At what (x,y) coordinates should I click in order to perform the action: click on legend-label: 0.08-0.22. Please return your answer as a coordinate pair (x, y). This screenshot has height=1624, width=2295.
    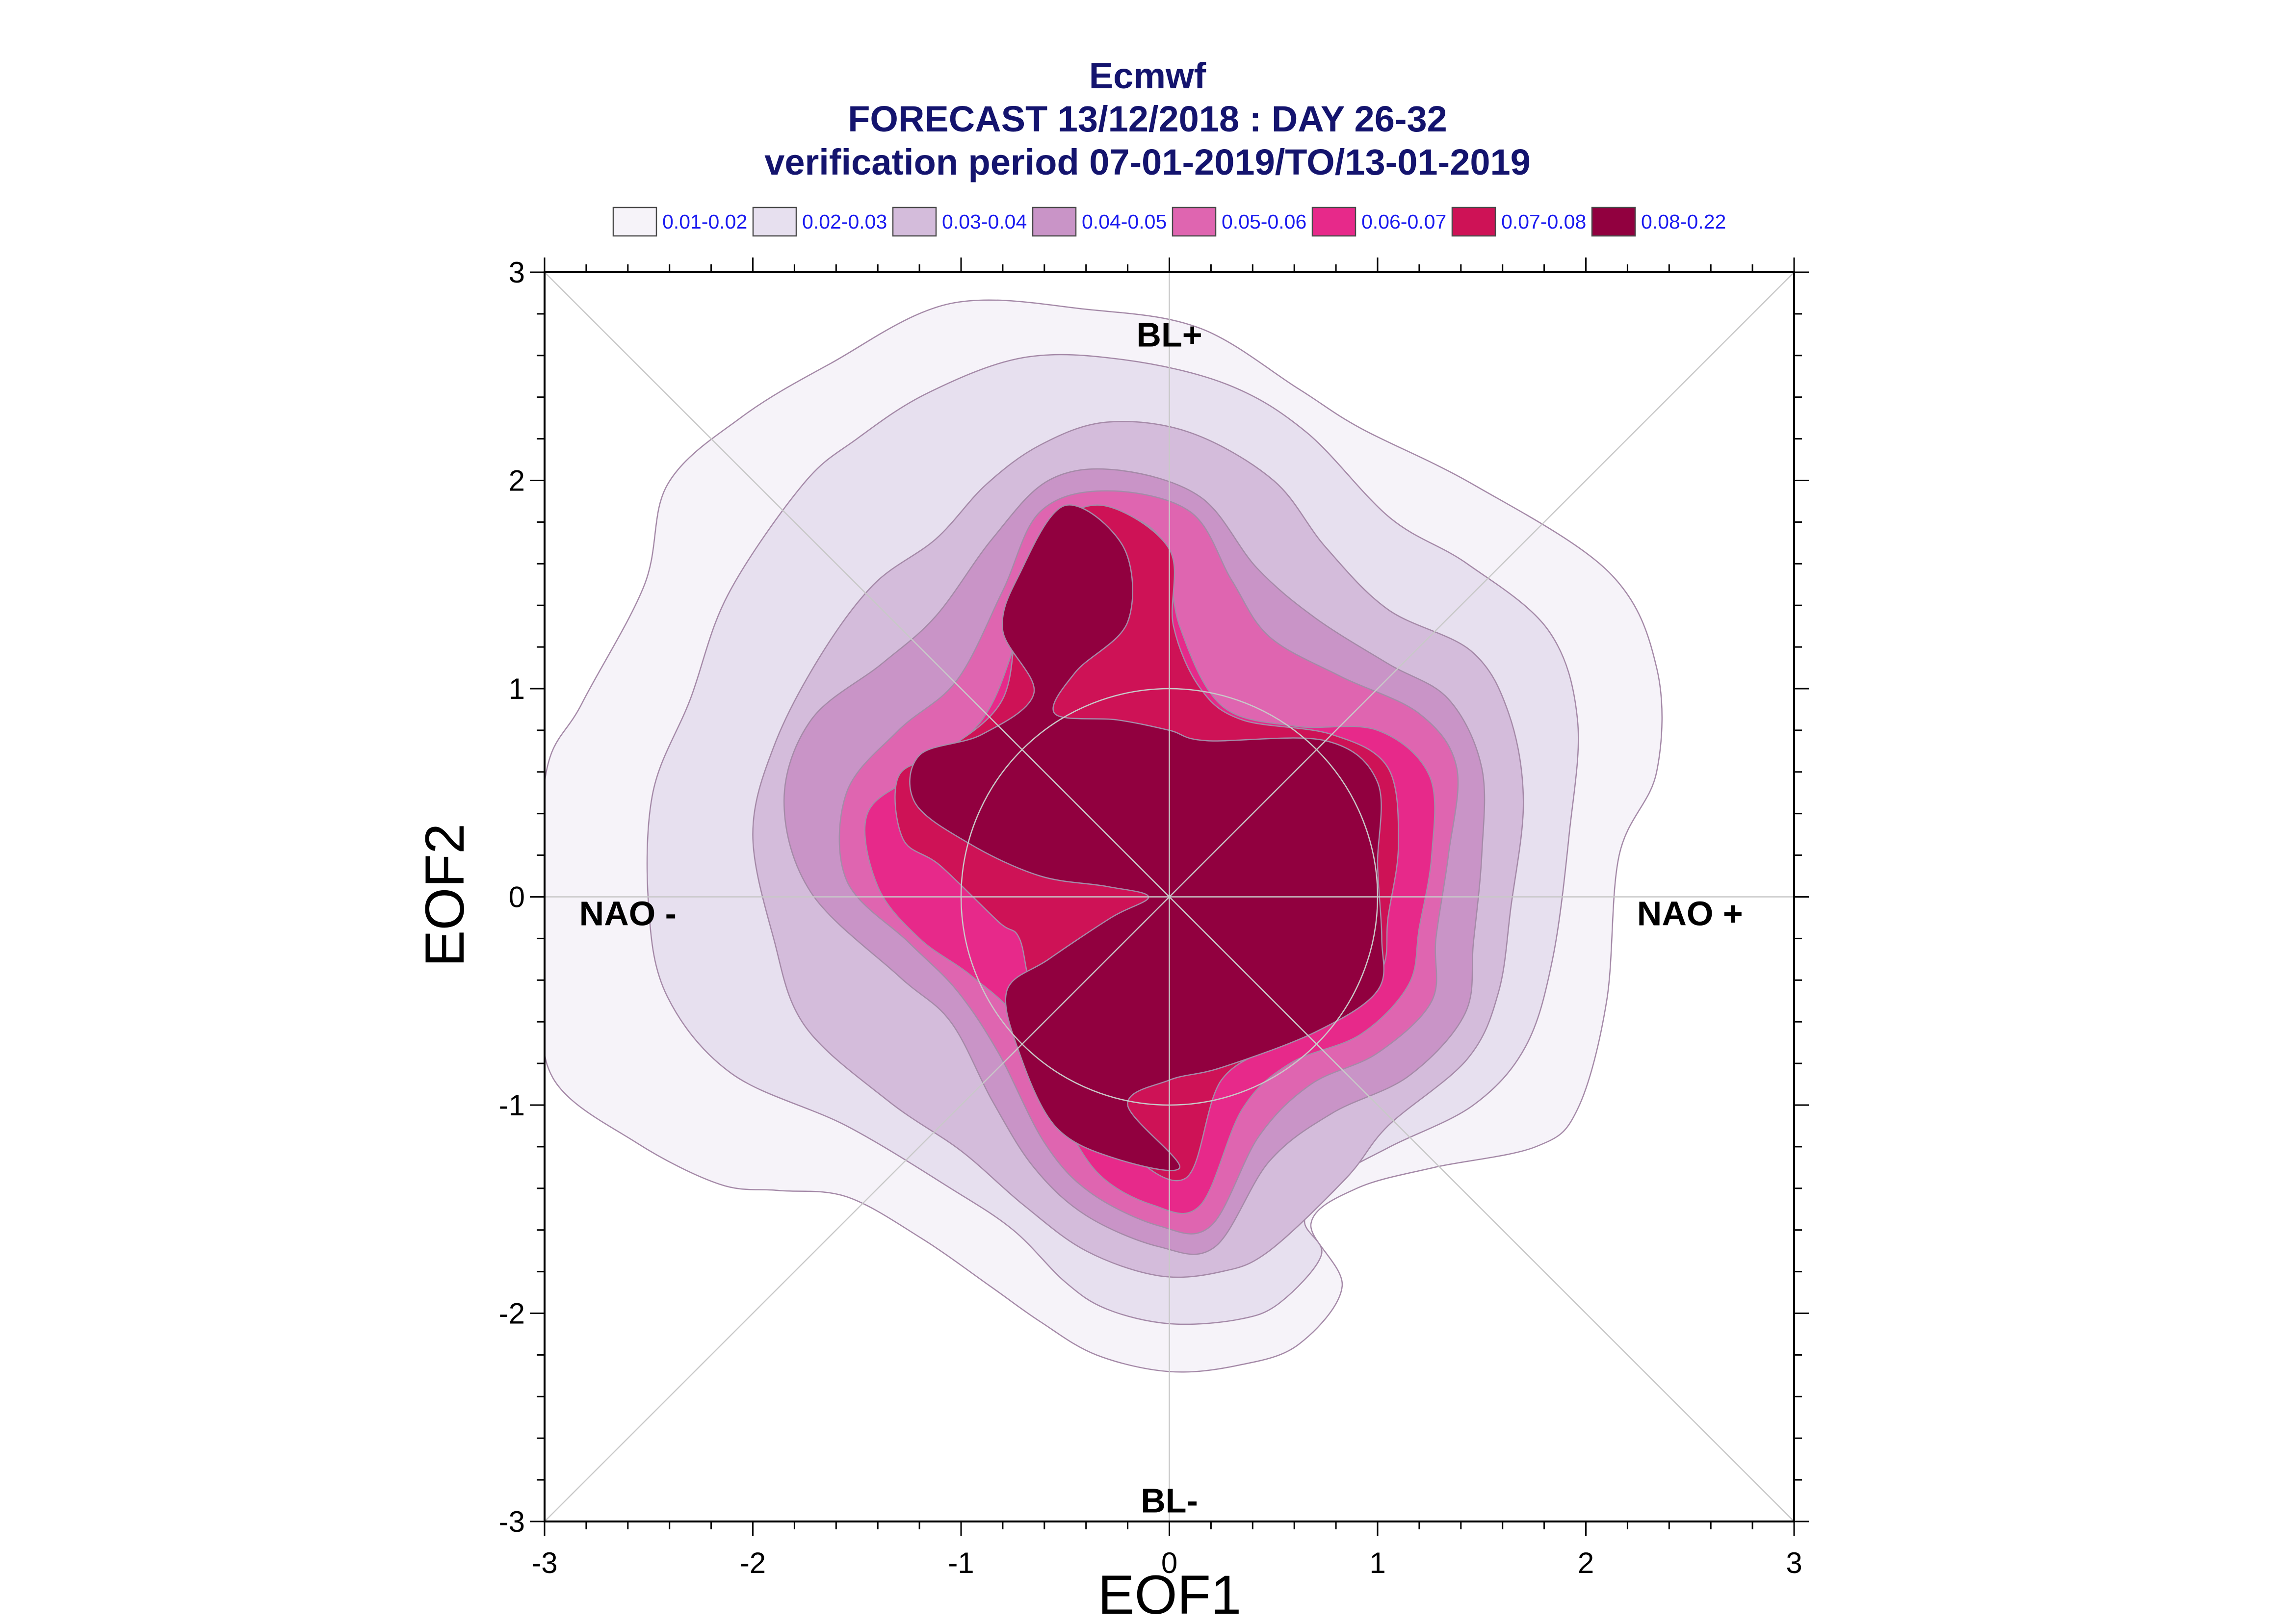
    Looking at the image, I should click on (1684, 221).